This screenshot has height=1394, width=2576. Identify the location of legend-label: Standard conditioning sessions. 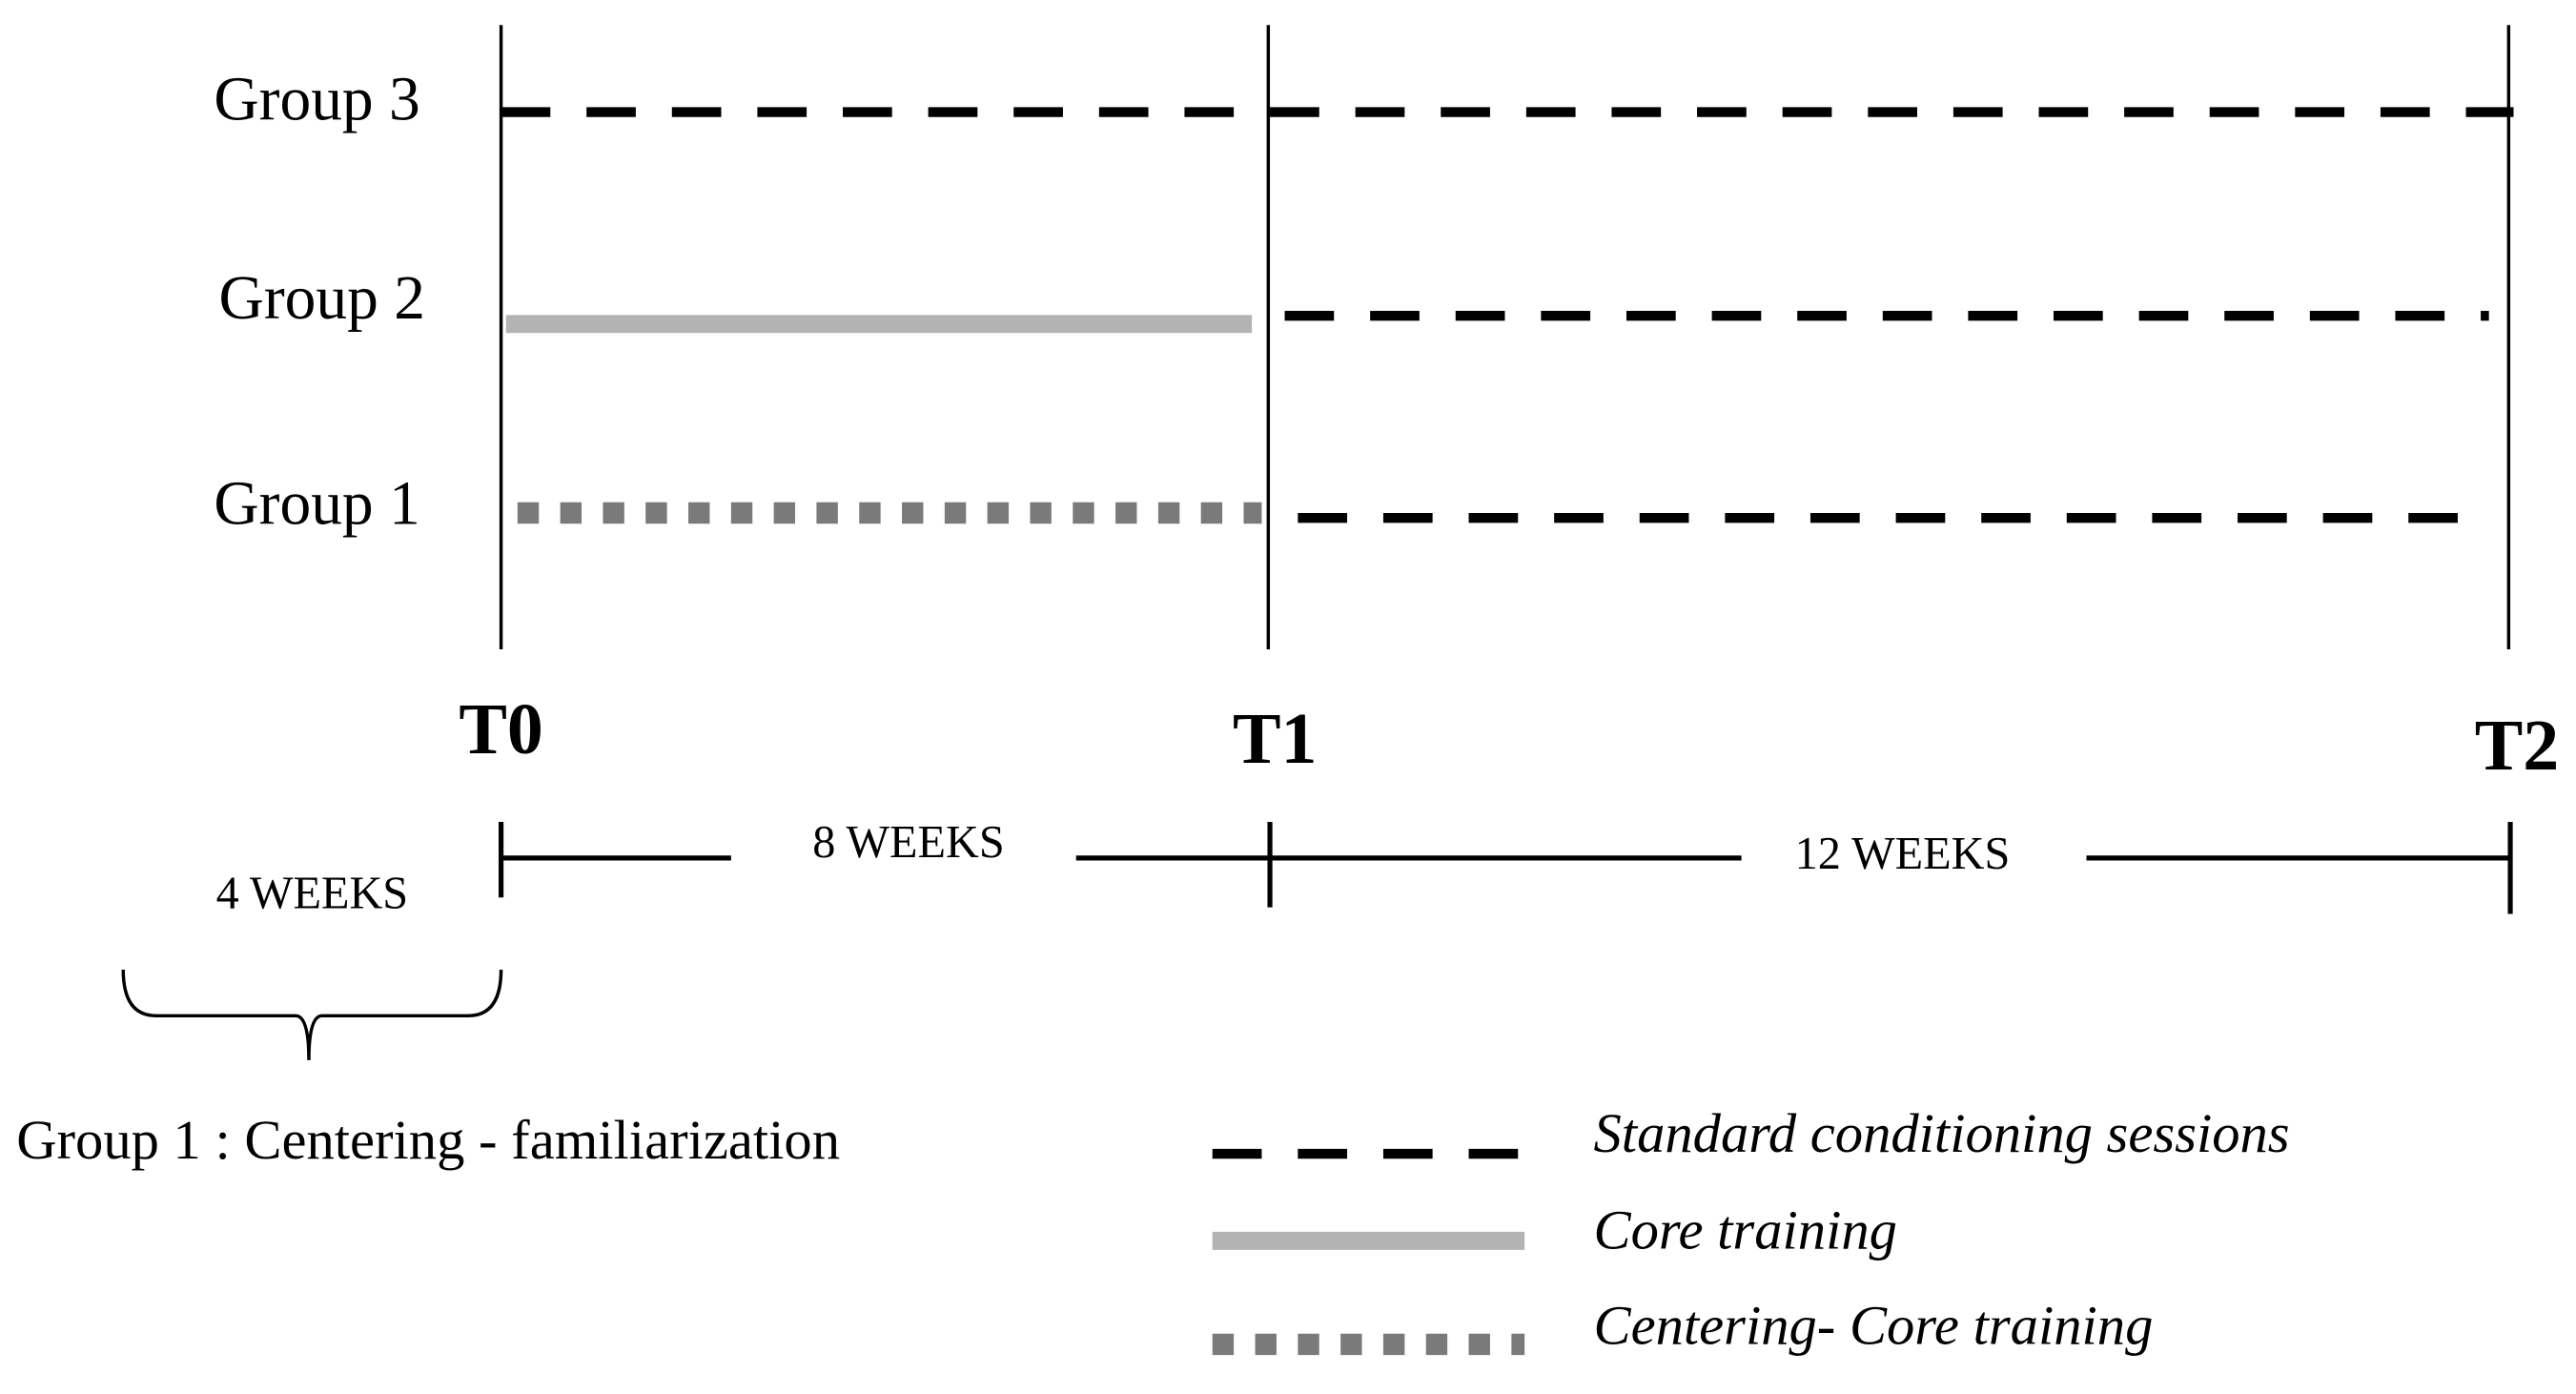
(1942, 1133).